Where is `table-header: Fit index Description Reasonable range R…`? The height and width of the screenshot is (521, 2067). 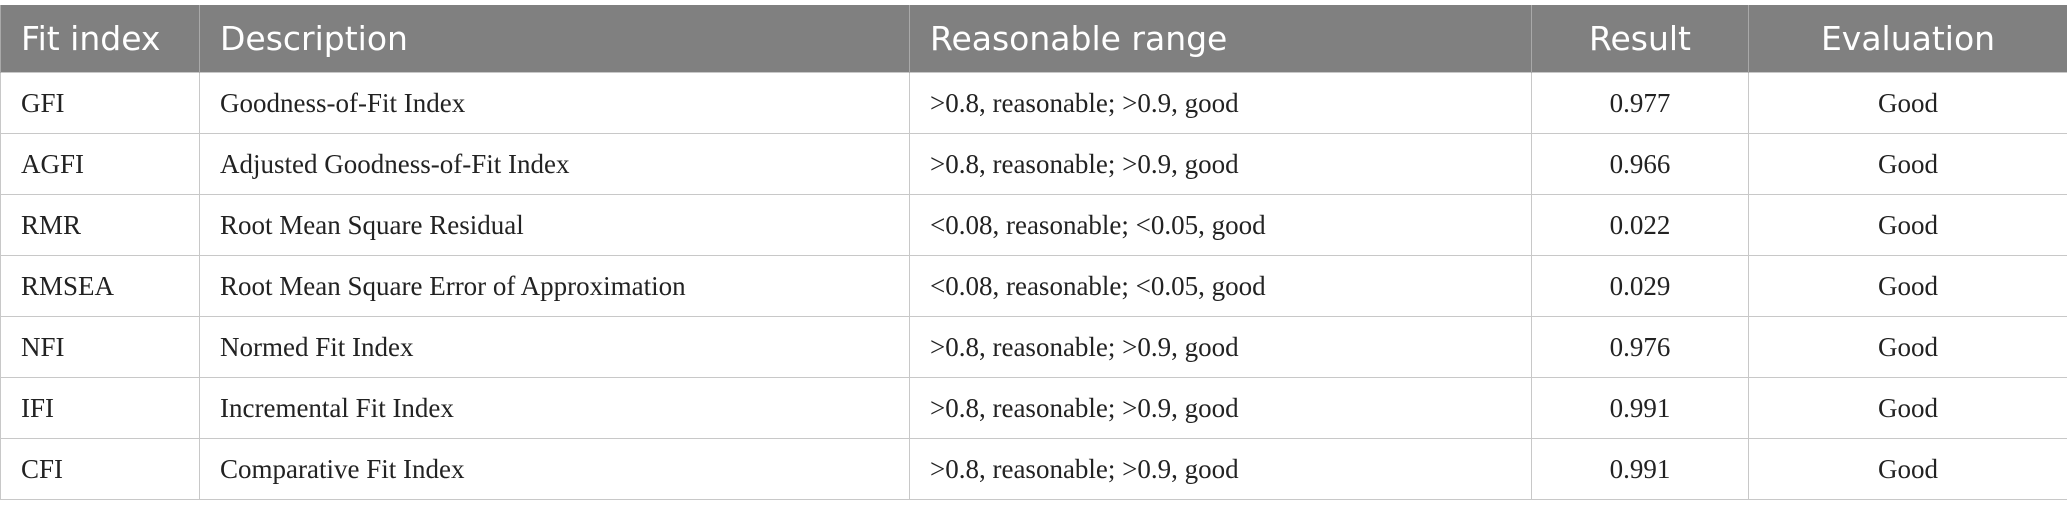 table-header: Fit index Description Reasonable range R… is located at coordinates (1033, 39).